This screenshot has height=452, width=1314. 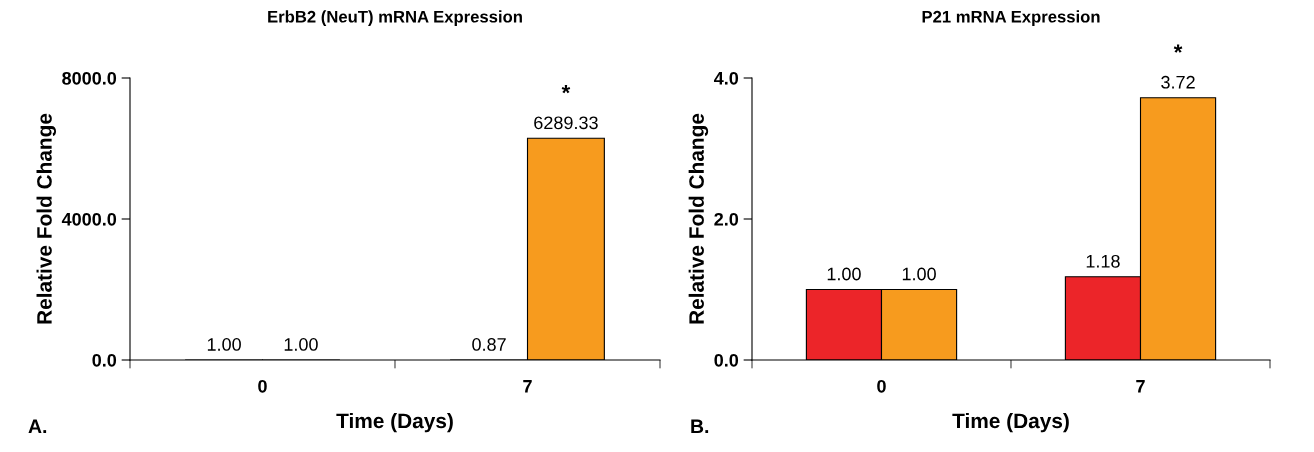 What do you see at coordinates (726, 78) in the screenshot?
I see `y-tick-label: 4.0` at bounding box center [726, 78].